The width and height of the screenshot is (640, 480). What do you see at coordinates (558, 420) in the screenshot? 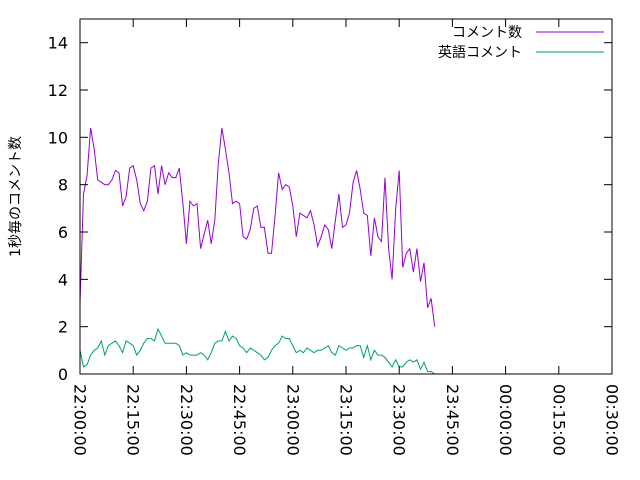
I see `x-tick-label: 00:15:00` at bounding box center [558, 420].